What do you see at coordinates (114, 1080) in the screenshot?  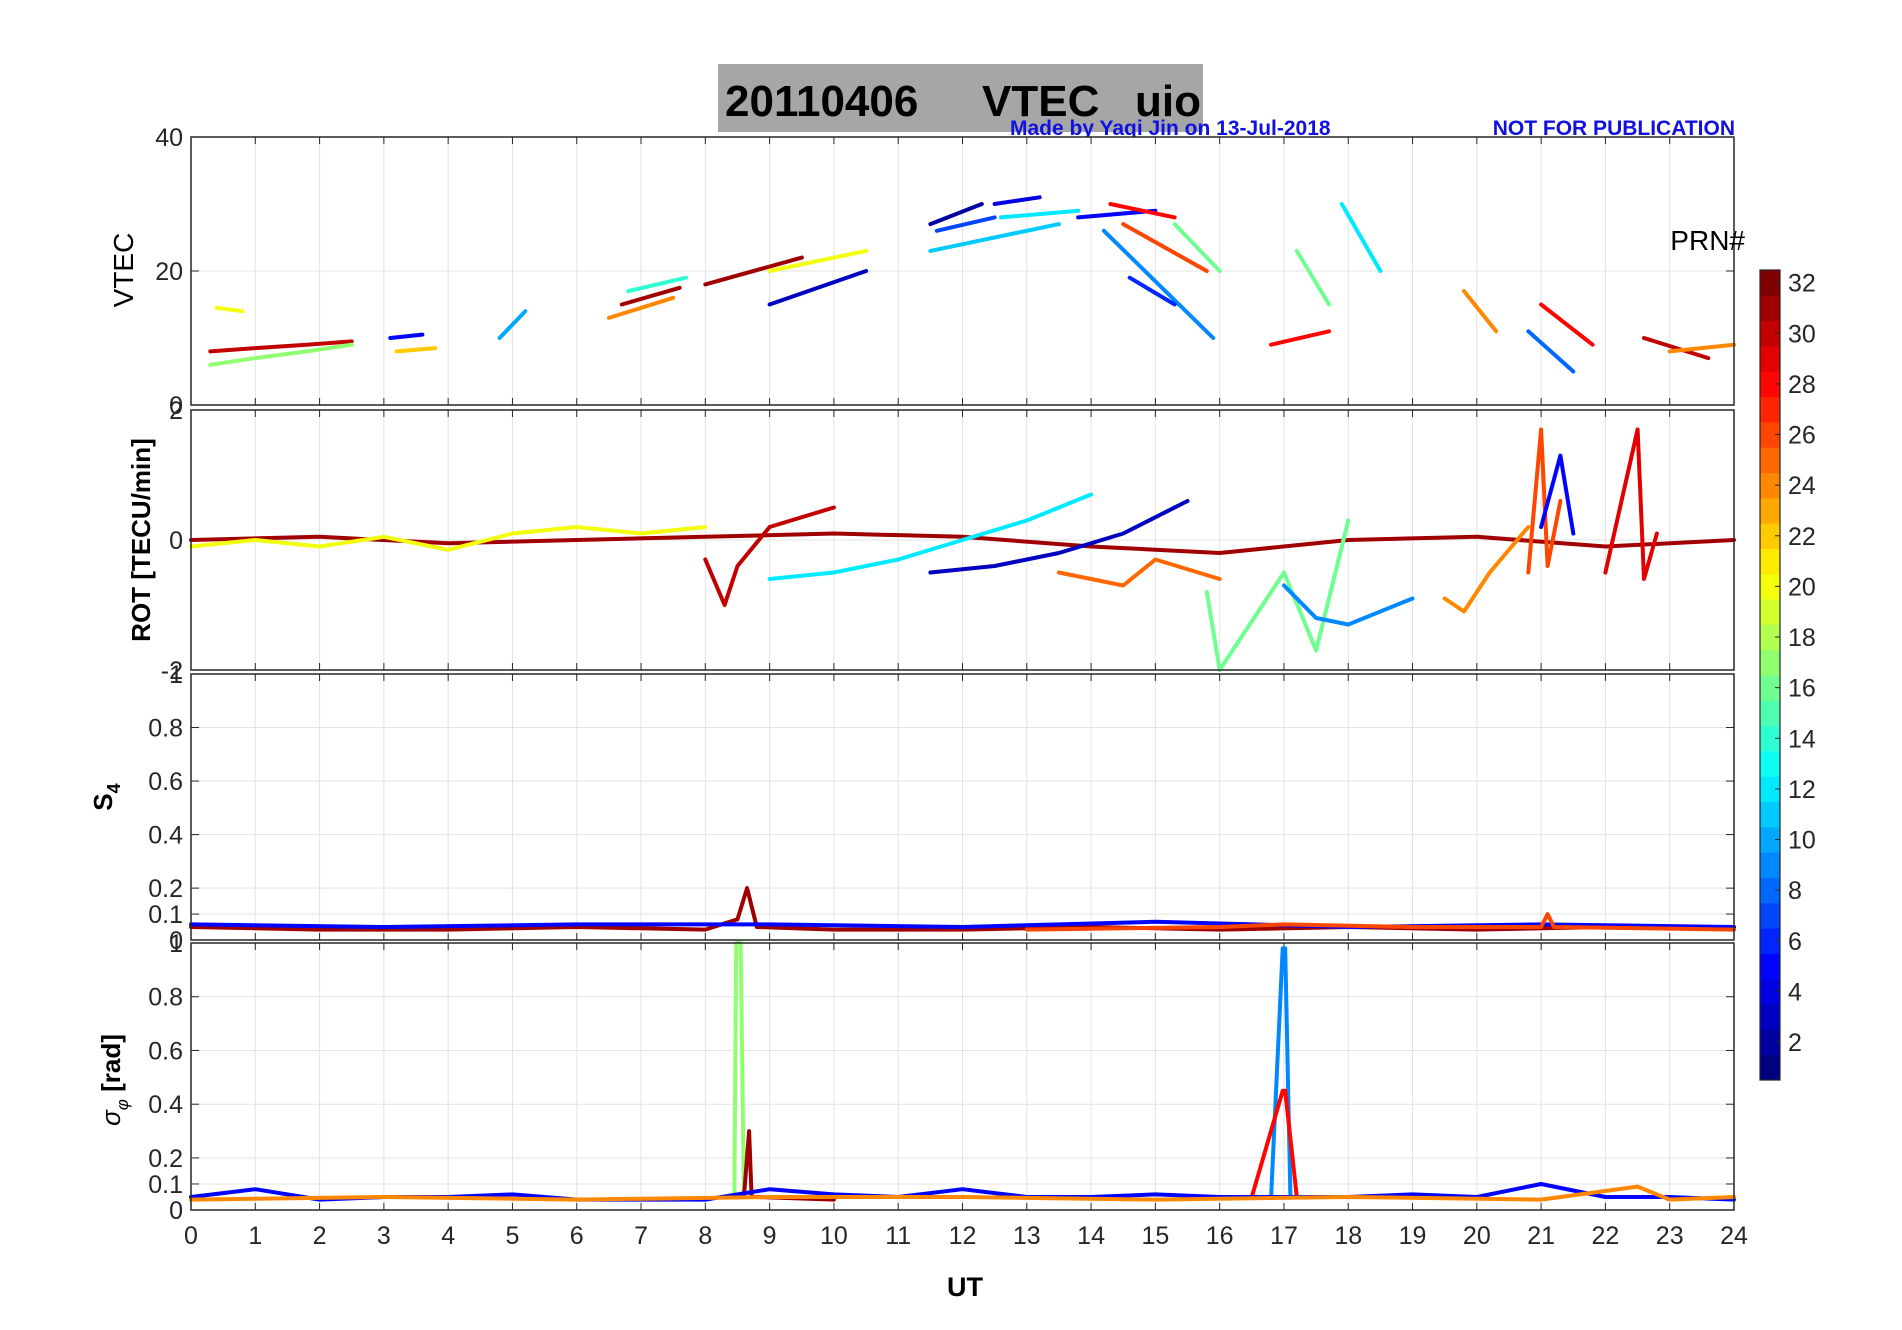 I see `svg-text: σφ [rad]` at bounding box center [114, 1080].